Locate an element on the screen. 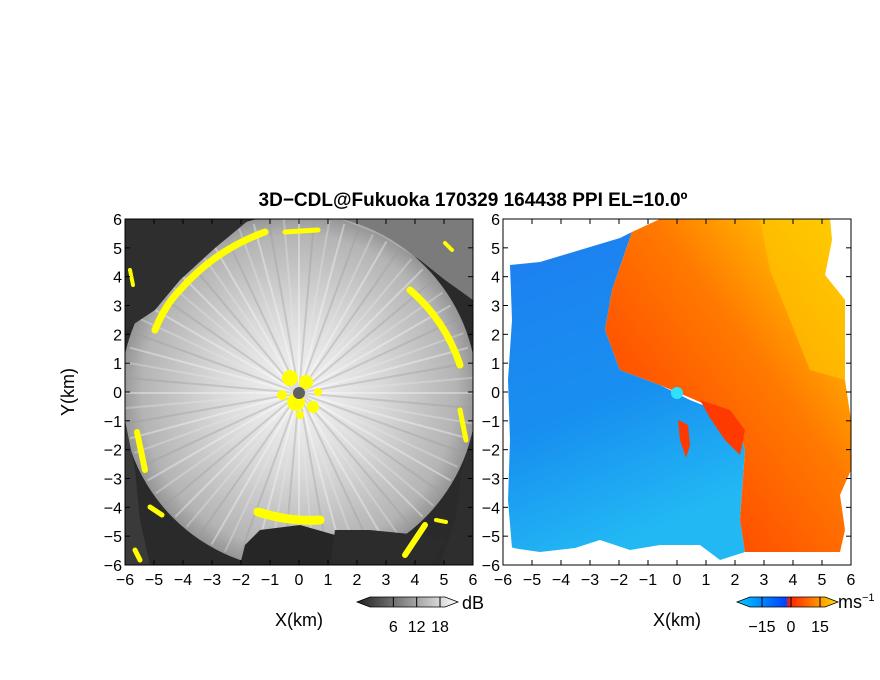 The height and width of the screenshot is (680, 880). colorbar-reflectivity-ramp is located at coordinates (407, 602).